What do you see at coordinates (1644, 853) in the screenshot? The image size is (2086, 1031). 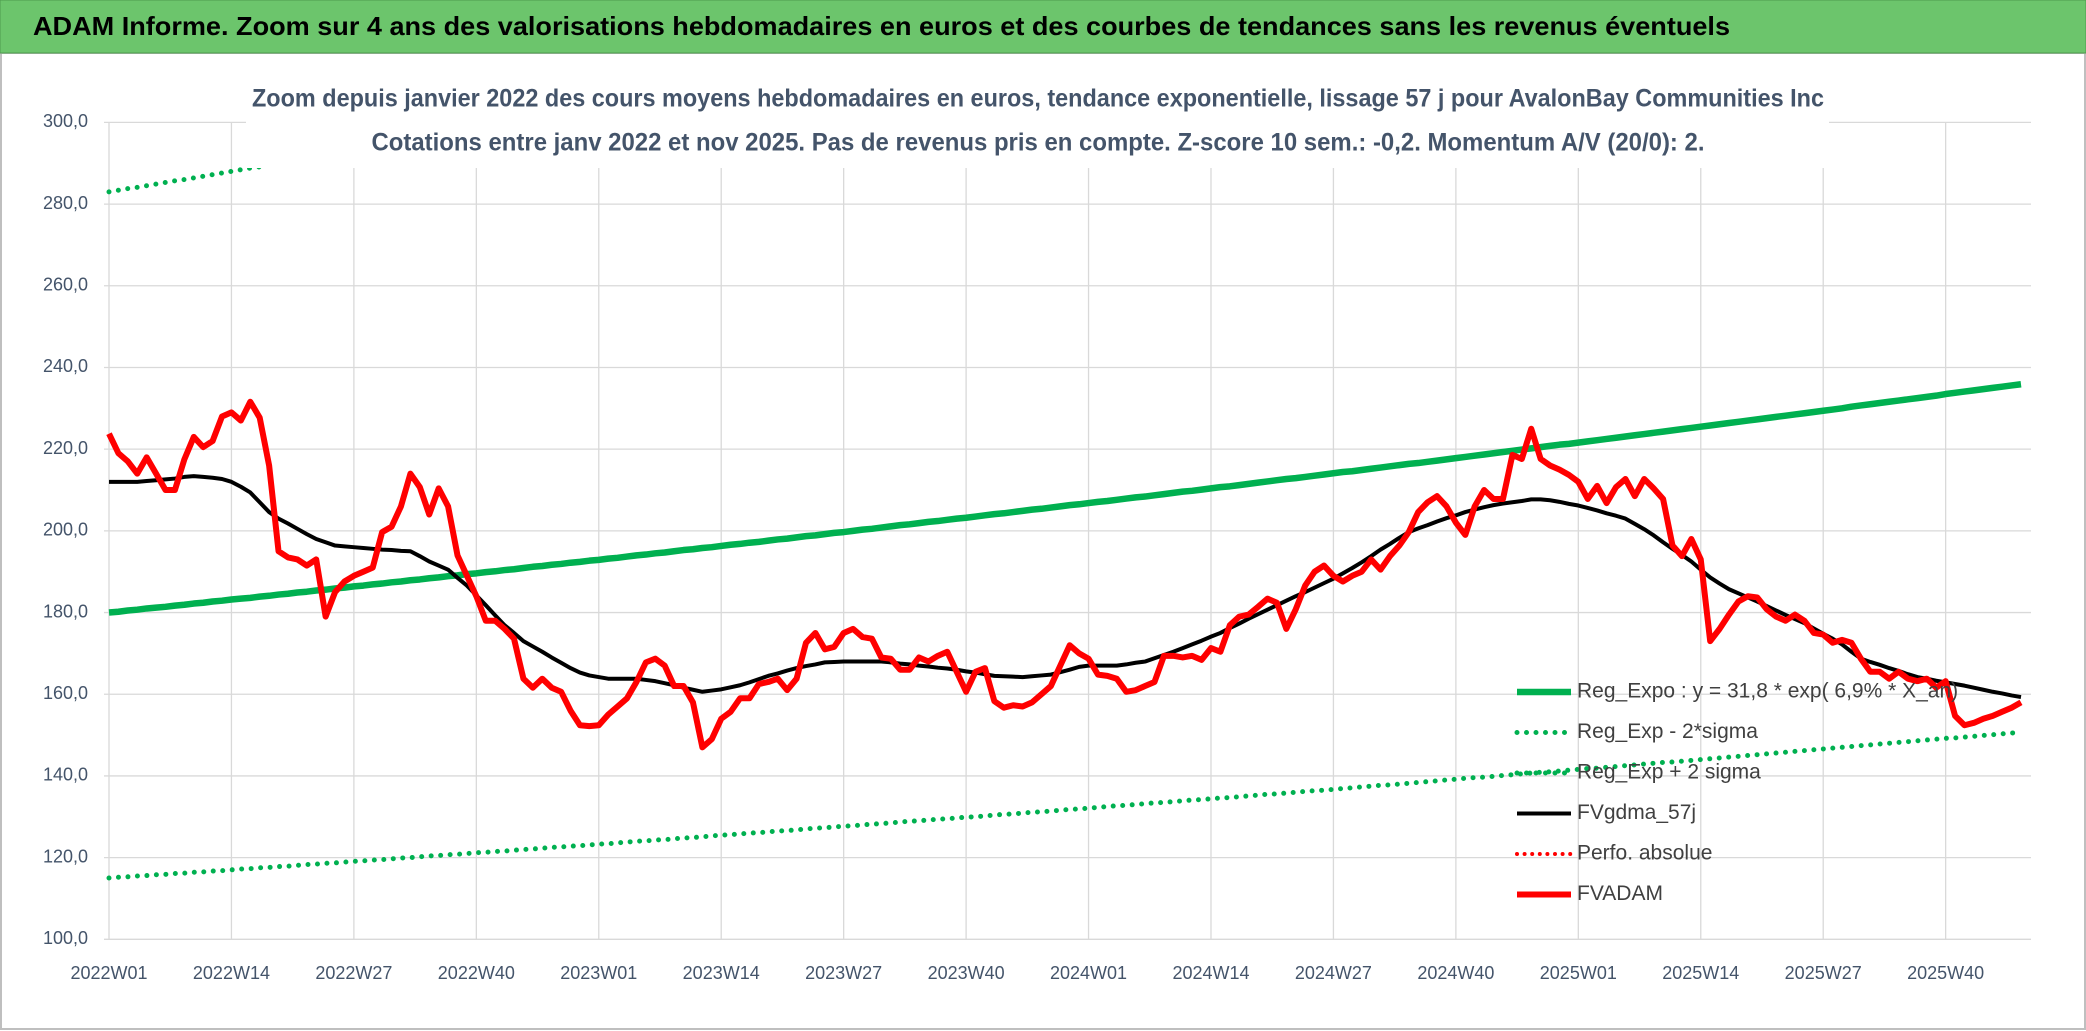 I see `legend-label: Perfo. absolue` at bounding box center [1644, 853].